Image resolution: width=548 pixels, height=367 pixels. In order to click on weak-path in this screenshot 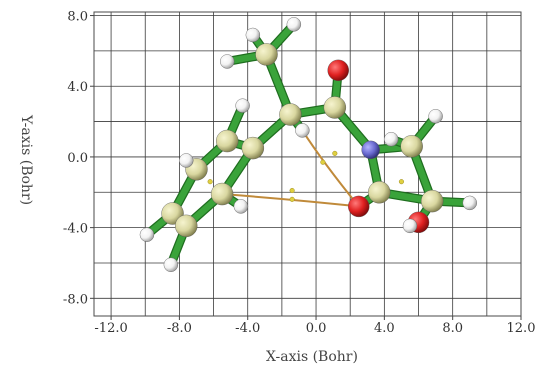, I will do `click(330, 168)`.